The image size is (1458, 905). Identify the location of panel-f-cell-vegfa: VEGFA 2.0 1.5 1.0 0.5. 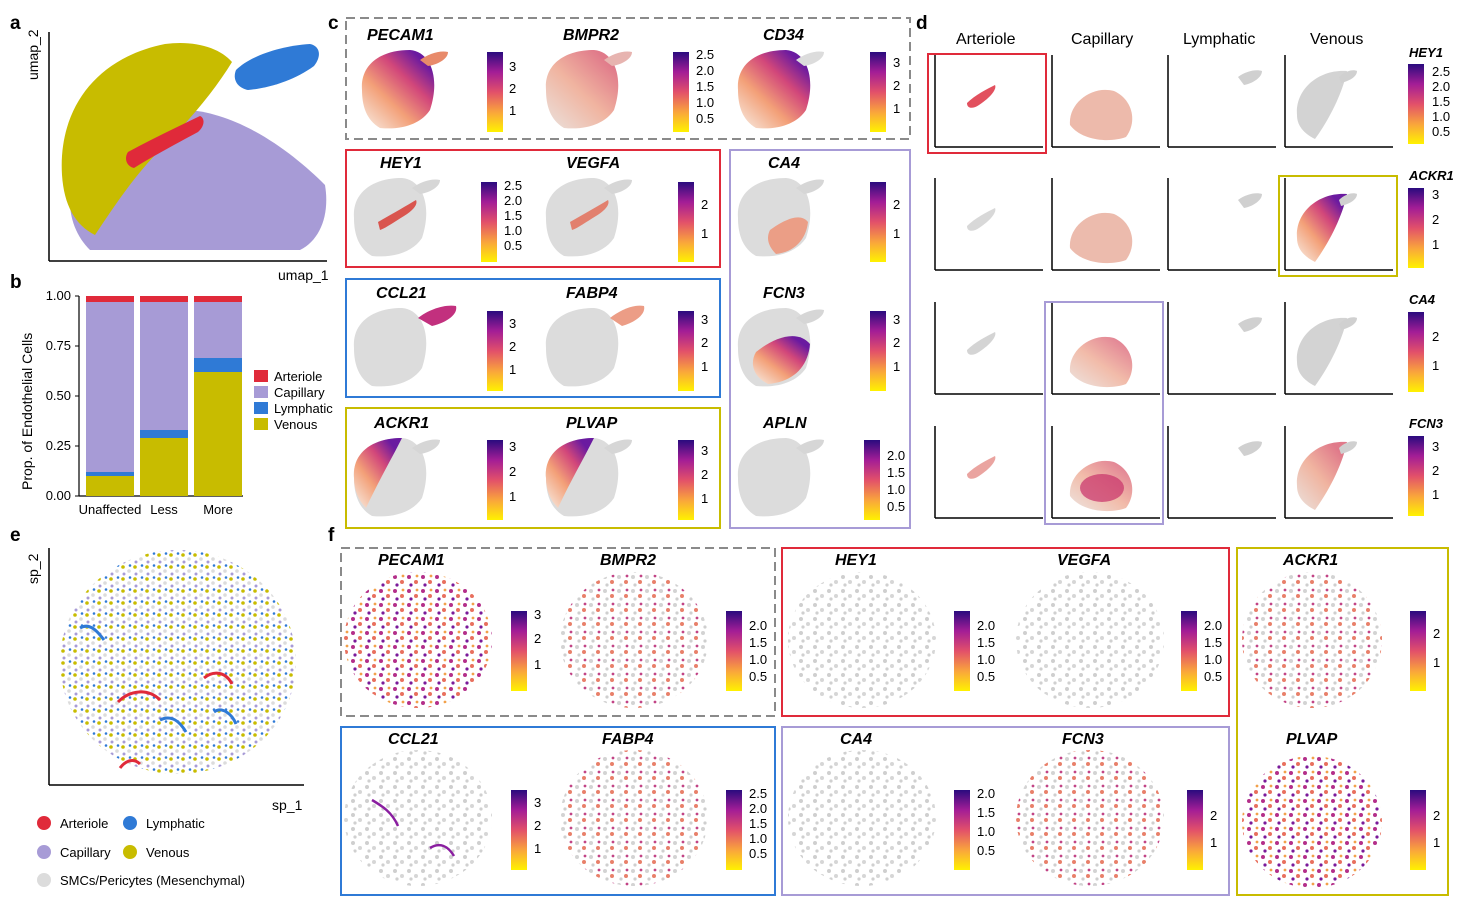
(1119, 630).